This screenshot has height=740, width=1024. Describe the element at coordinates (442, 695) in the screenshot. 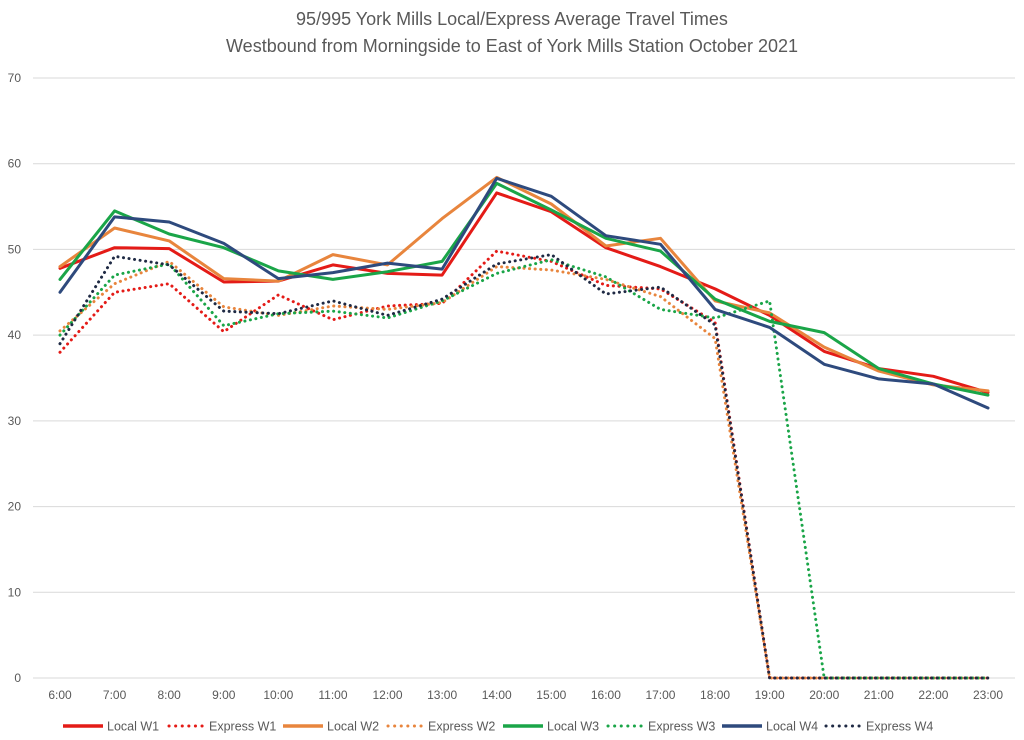

I see `x-tick-label: 13:00` at that location.